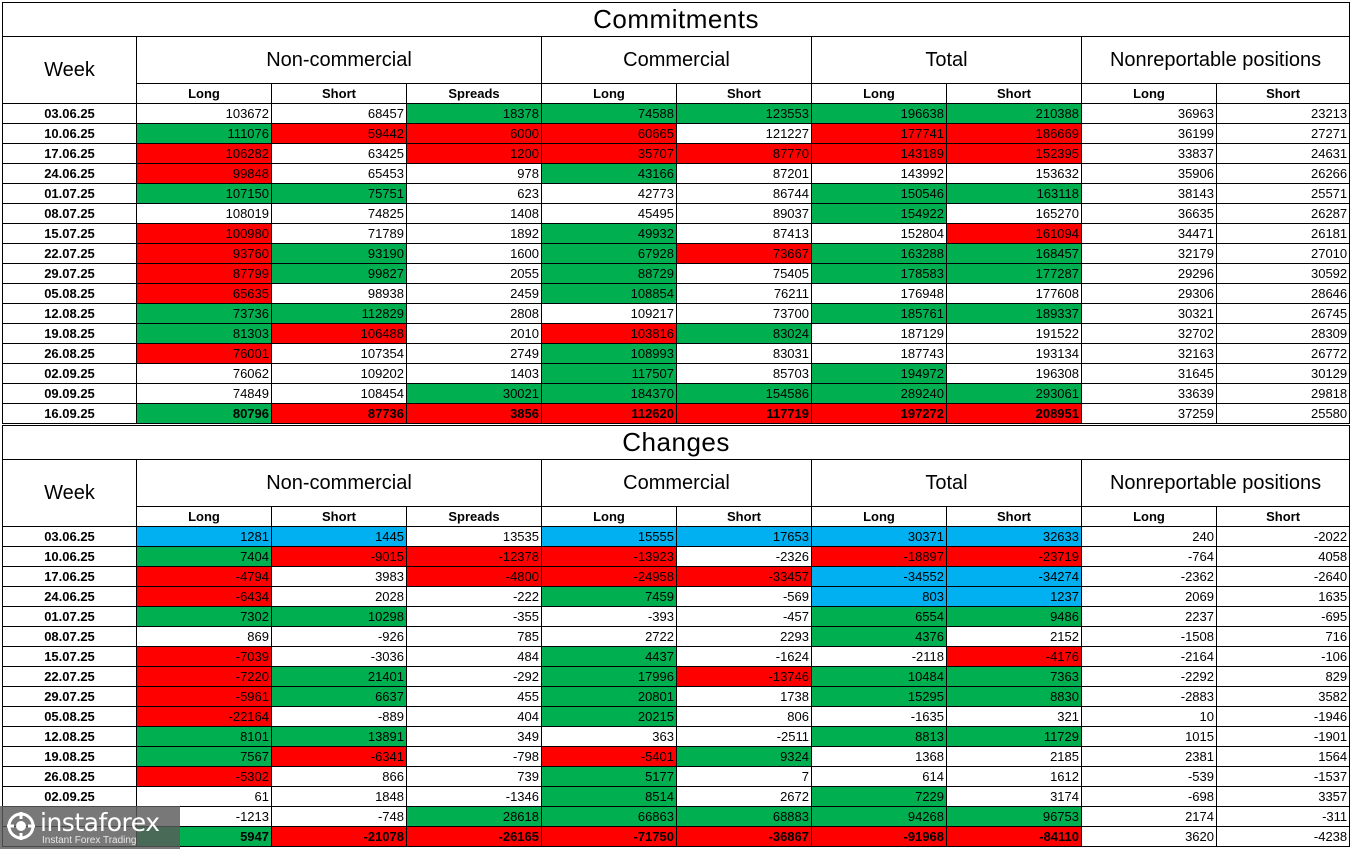  I want to click on value-cell: 176948, so click(879, 293).